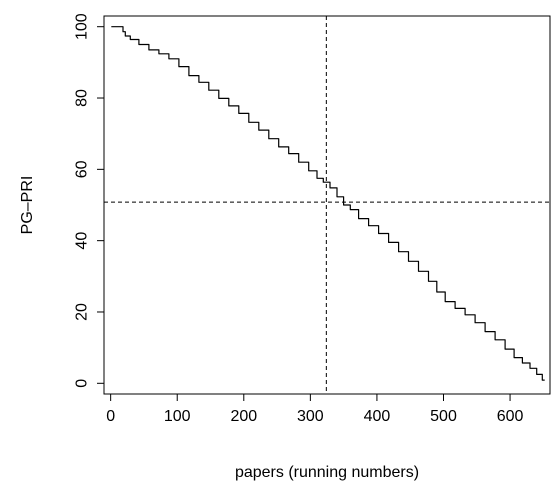 This screenshot has width=554, height=492. What do you see at coordinates (82, 169) in the screenshot?
I see `y-tick-label: 60` at bounding box center [82, 169].